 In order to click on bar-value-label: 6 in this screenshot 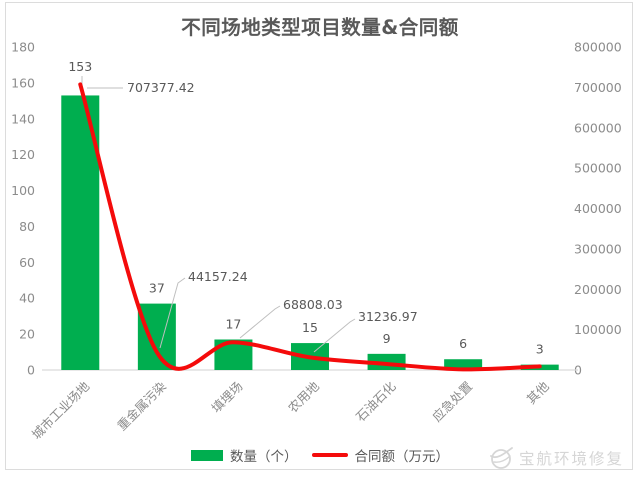, I will do `click(463, 343)`.